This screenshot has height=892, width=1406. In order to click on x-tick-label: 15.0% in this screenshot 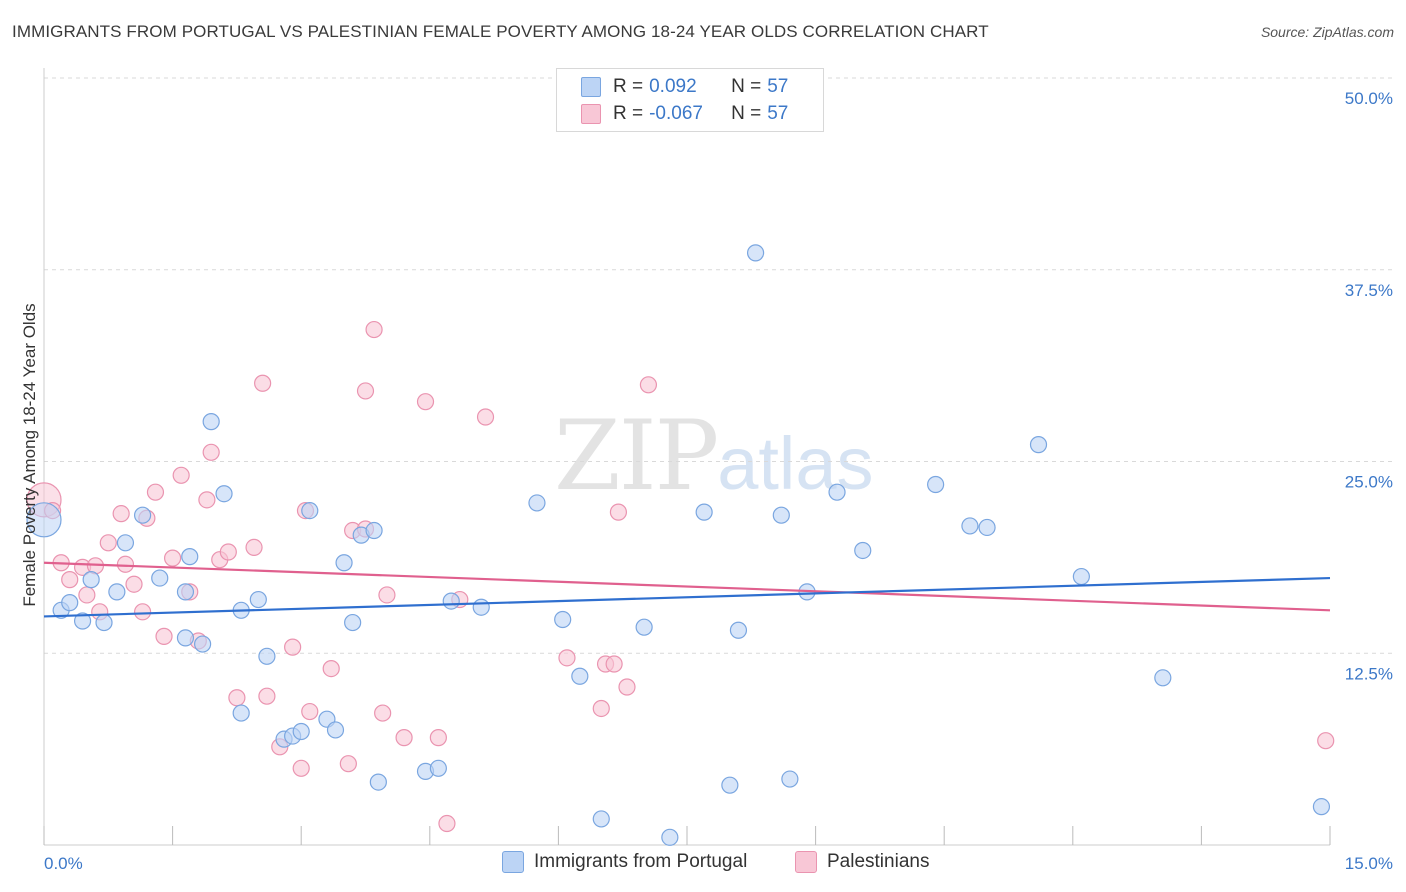, I will do `click(1369, 863)`.